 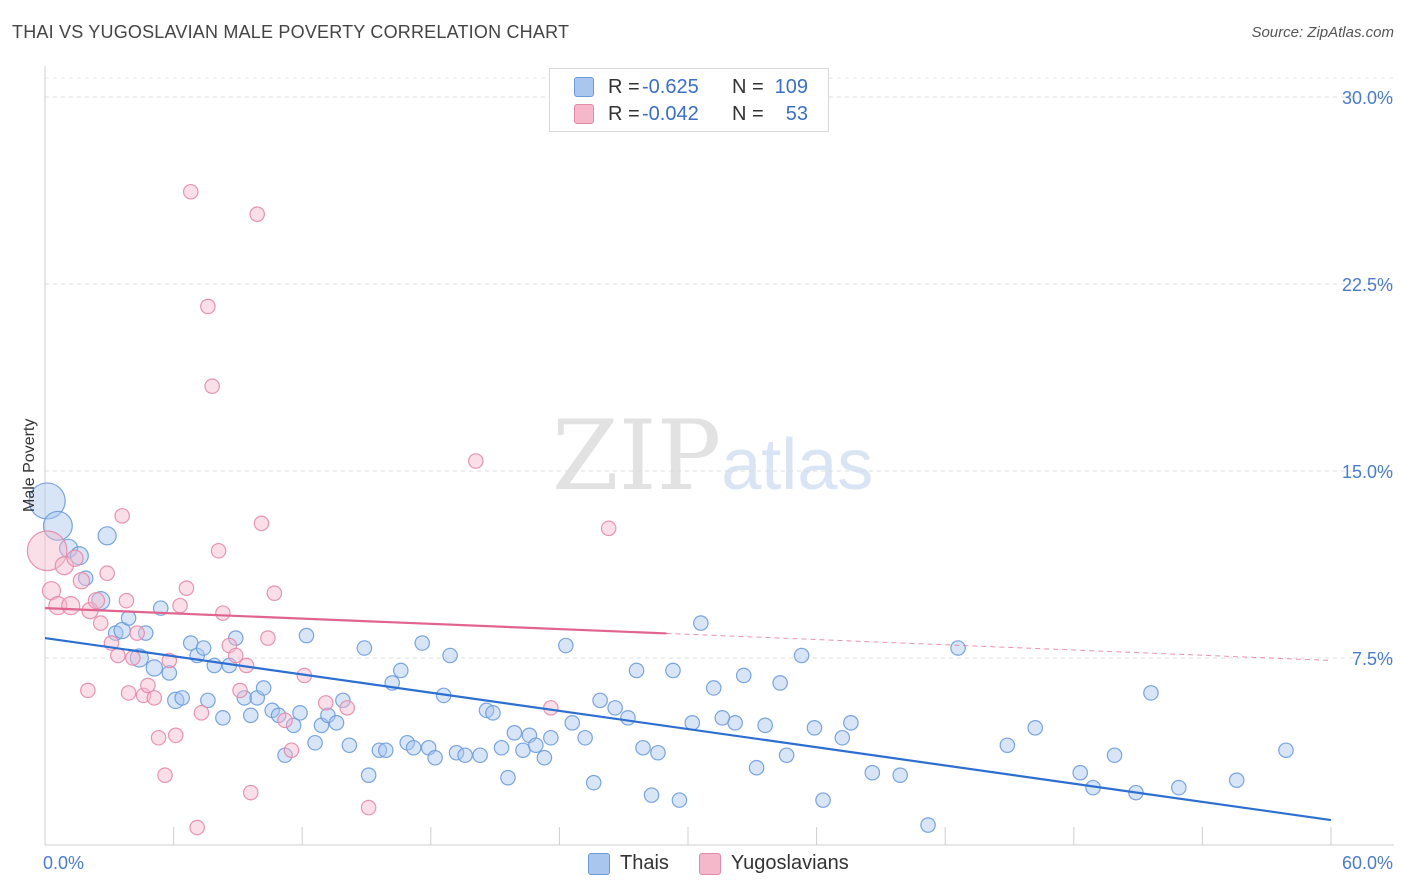 What do you see at coordinates (63, 863) in the screenshot?
I see `x-tick-label: 0.0%` at bounding box center [63, 863].